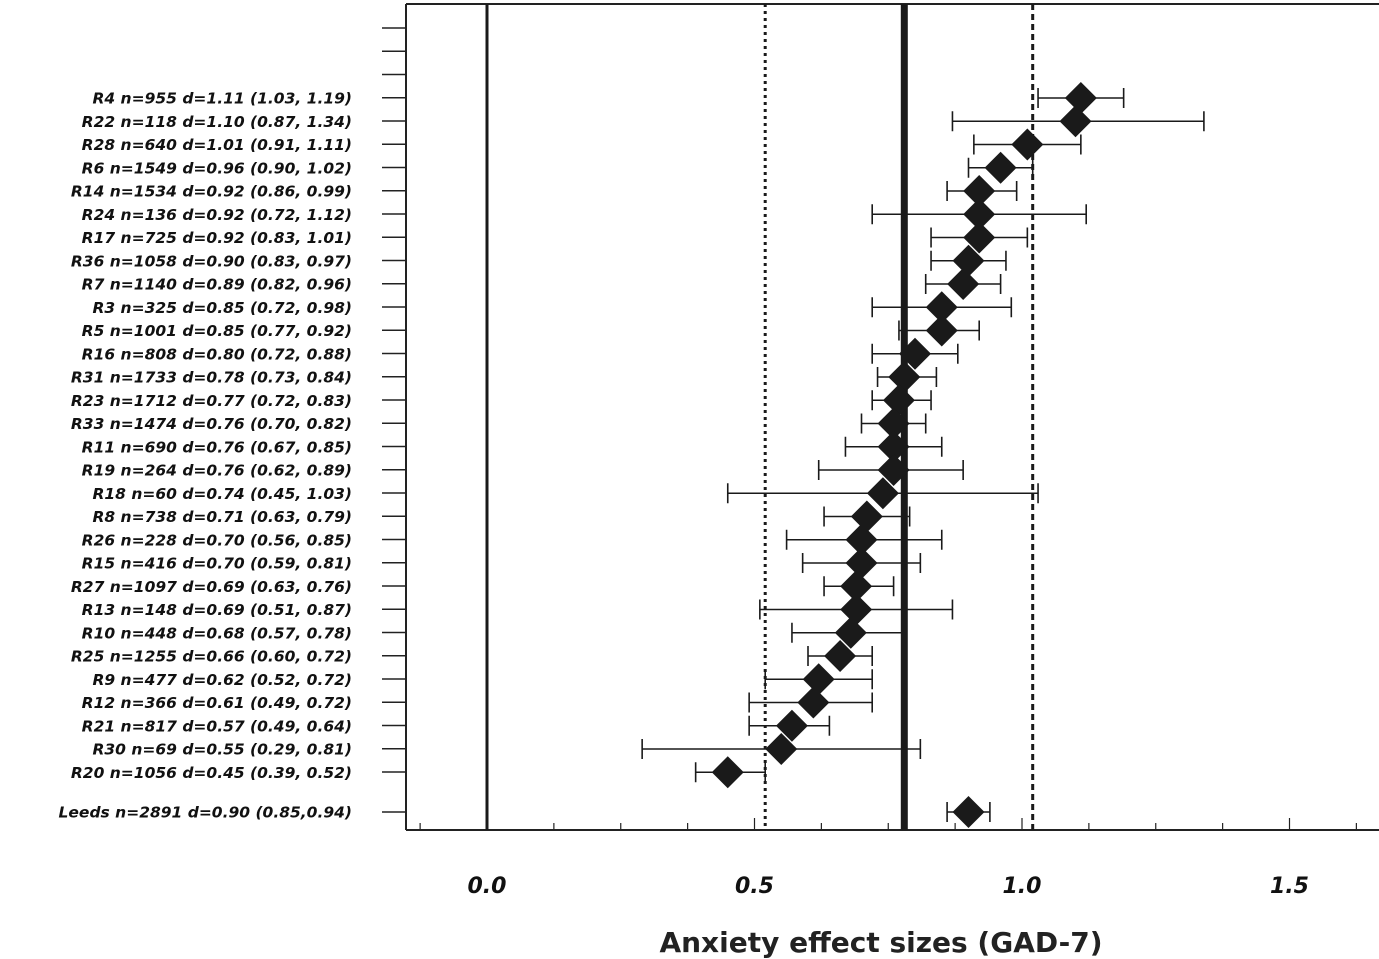 This screenshot has height=959, width=1379. What do you see at coordinates (211, 657) in the screenshot?
I see `study-row-label: R25 n=1255 d=0.66 (0.60, 0.72)` at bounding box center [211, 657].